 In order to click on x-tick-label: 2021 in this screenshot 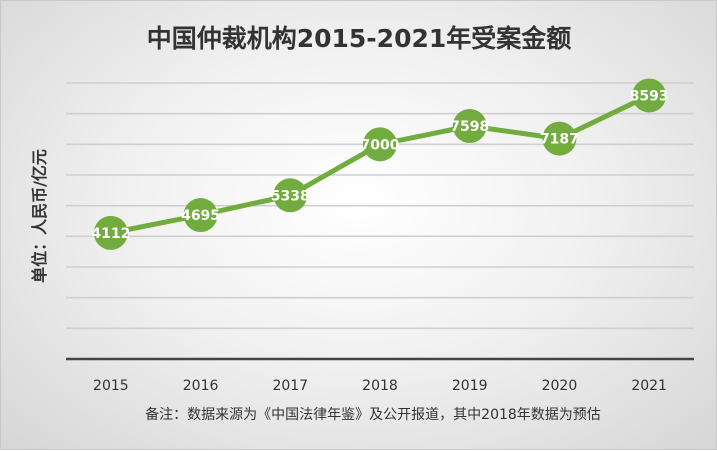, I will do `click(649, 386)`.